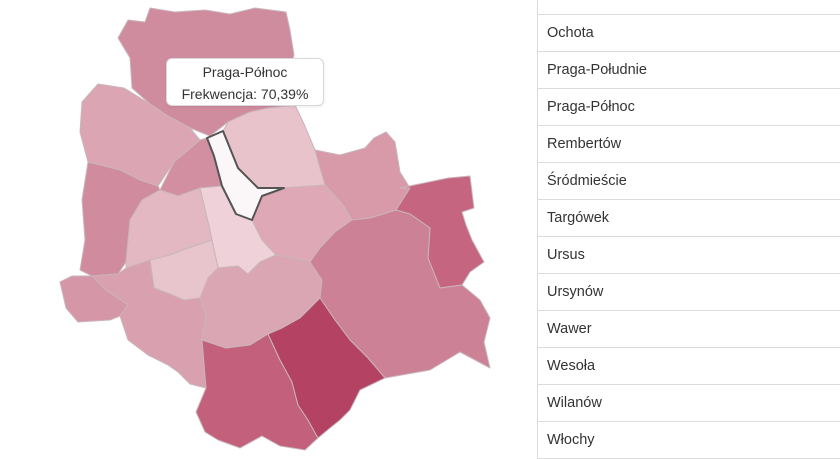 The width and height of the screenshot is (840, 459). Describe the element at coordinates (689, 144) in the screenshot. I see `district-list-item: Rembertów` at that location.